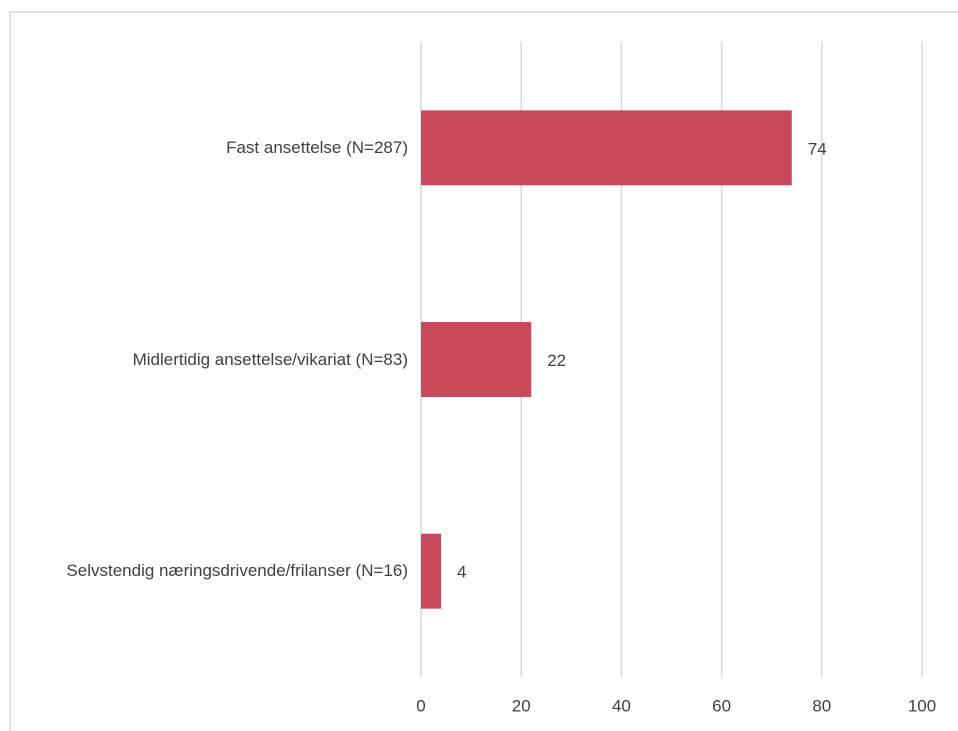 Image resolution: width=958 pixels, height=731 pixels. What do you see at coordinates (270, 359) in the screenshot?
I see `y-tick-label: Midlertidig ansettelse/vikariat (N=83)` at bounding box center [270, 359].